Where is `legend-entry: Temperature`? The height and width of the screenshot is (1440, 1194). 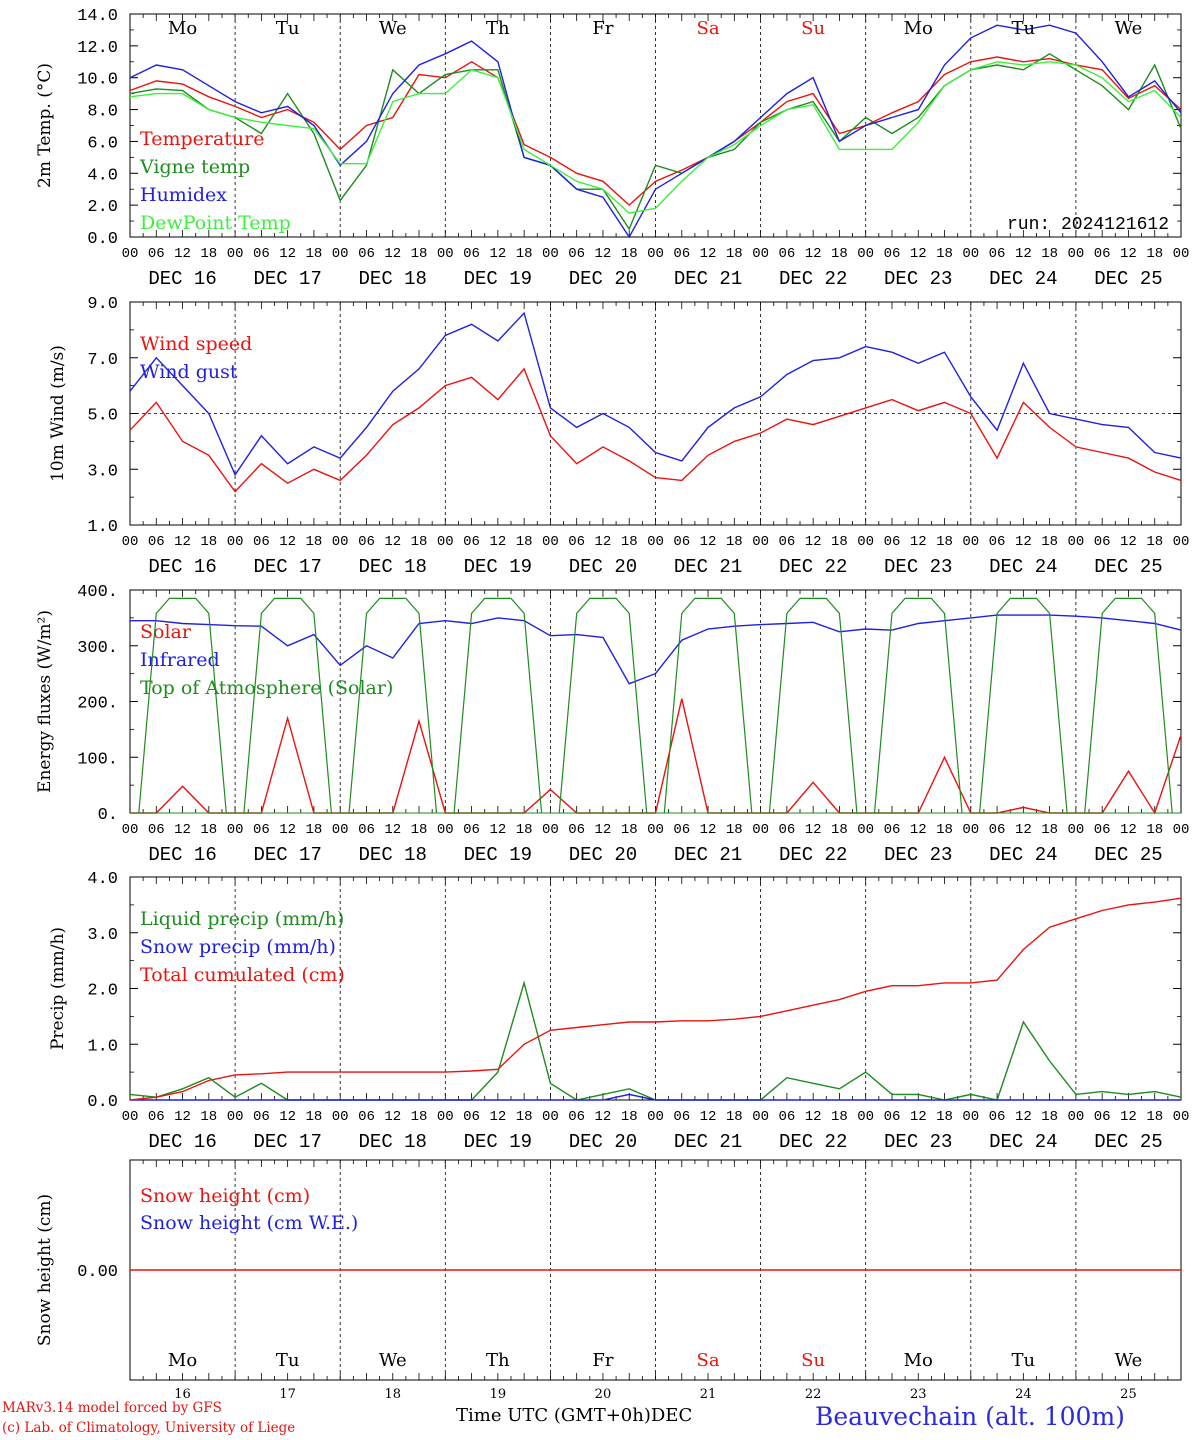 legend-entry: Temperature is located at coordinates (202, 139).